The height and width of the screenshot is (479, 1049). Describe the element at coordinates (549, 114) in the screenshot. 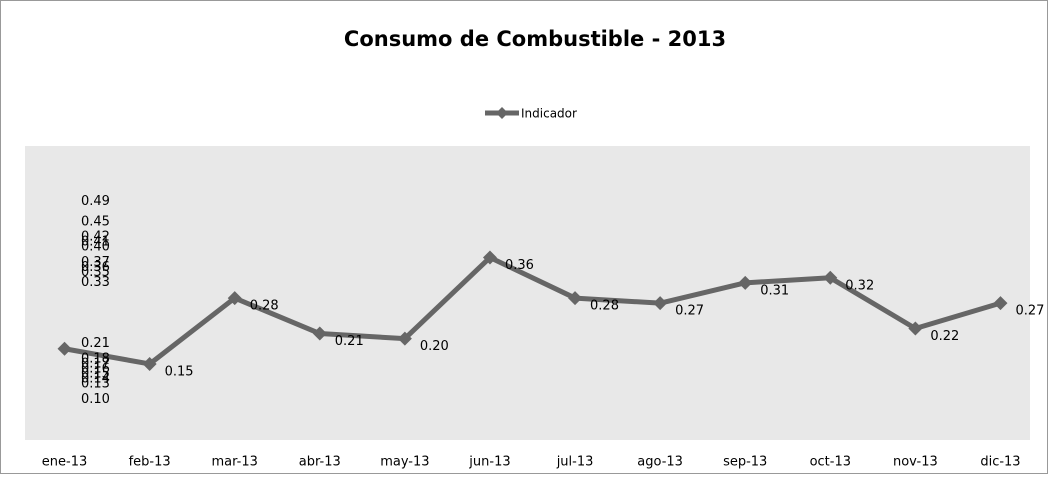

I see `legend-label: Indicador` at that location.